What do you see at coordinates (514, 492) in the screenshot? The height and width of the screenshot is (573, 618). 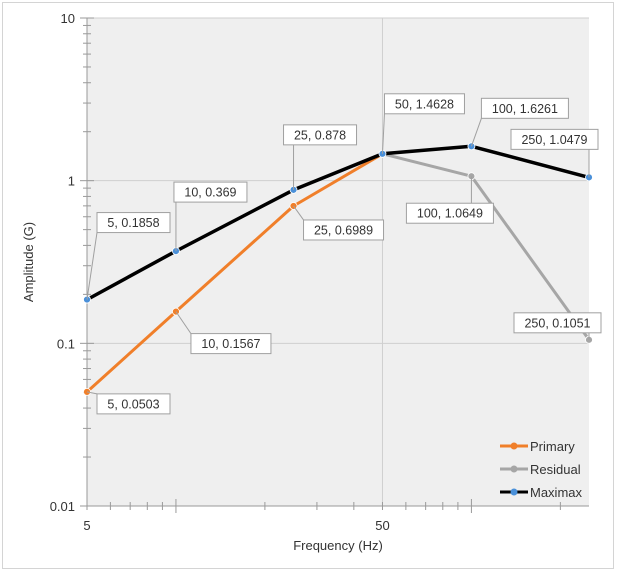 I see `legend-marker-maximax` at bounding box center [514, 492].